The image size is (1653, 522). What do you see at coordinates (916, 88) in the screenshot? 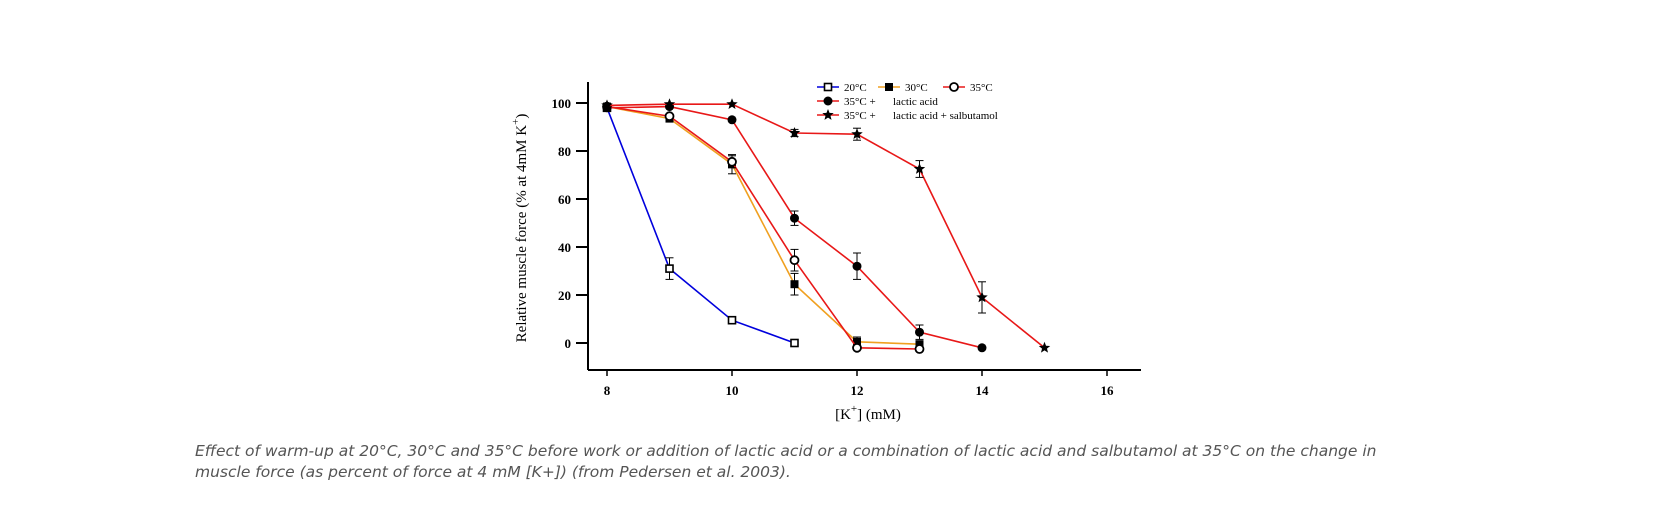
I see `legend-label-2: 30°C` at bounding box center [916, 88].